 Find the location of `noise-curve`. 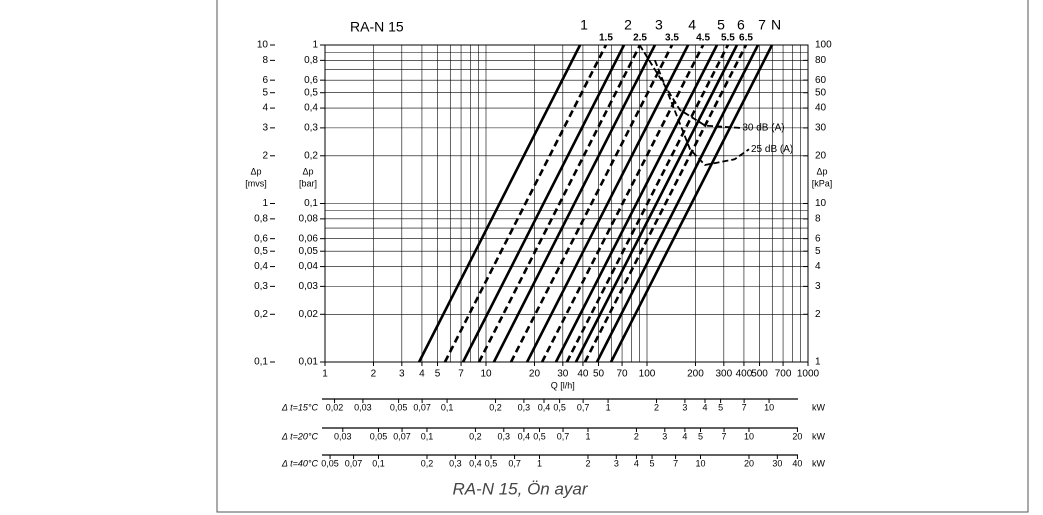

noise-curve is located at coordinates (689, 86).